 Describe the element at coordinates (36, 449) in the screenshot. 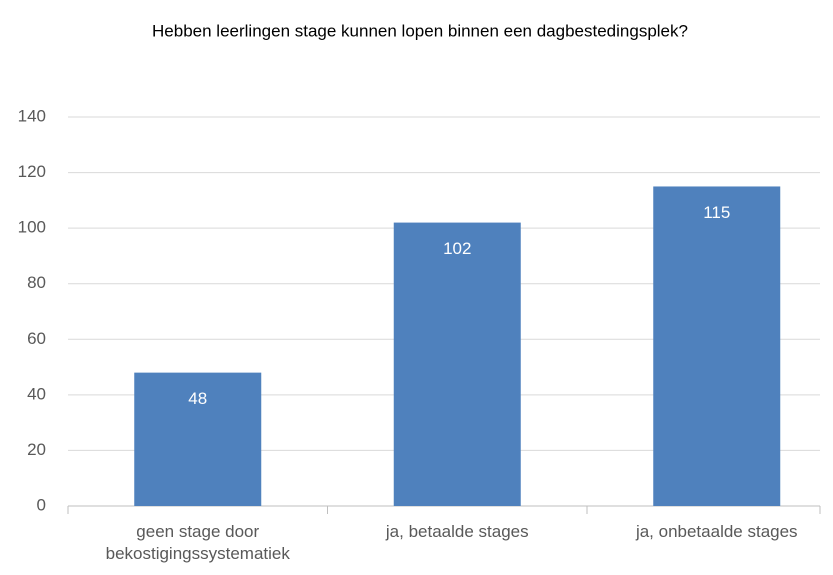

I see `y-tick-label: 20` at that location.